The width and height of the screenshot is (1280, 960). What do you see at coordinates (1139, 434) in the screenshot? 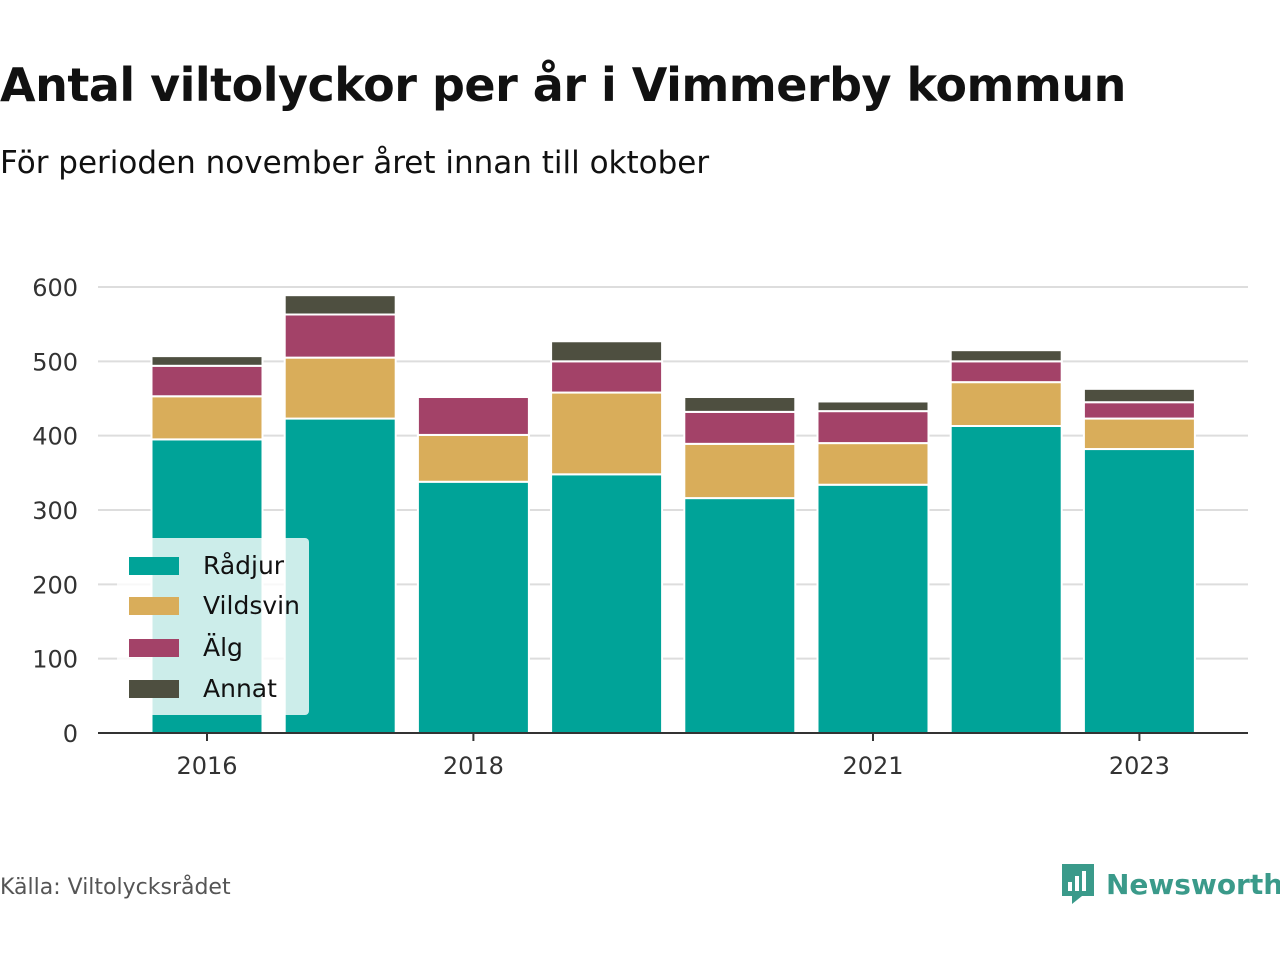
I see `bar-2023-vildsvin` at bounding box center [1139, 434].